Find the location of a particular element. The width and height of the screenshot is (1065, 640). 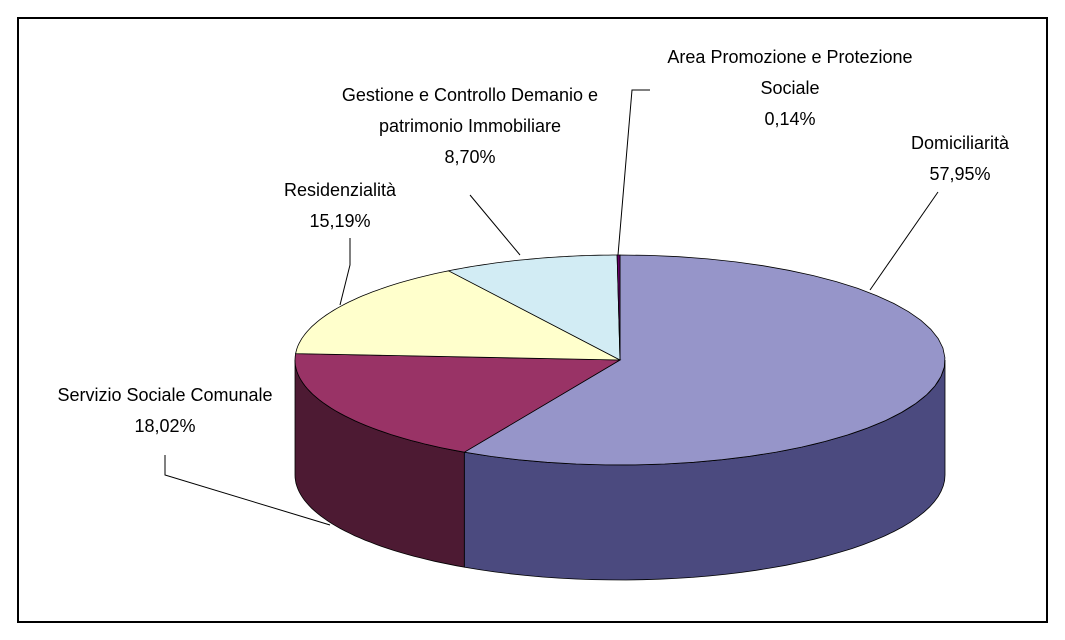

data-label: Domiciliarità 57,95% is located at coordinates (960, 159).